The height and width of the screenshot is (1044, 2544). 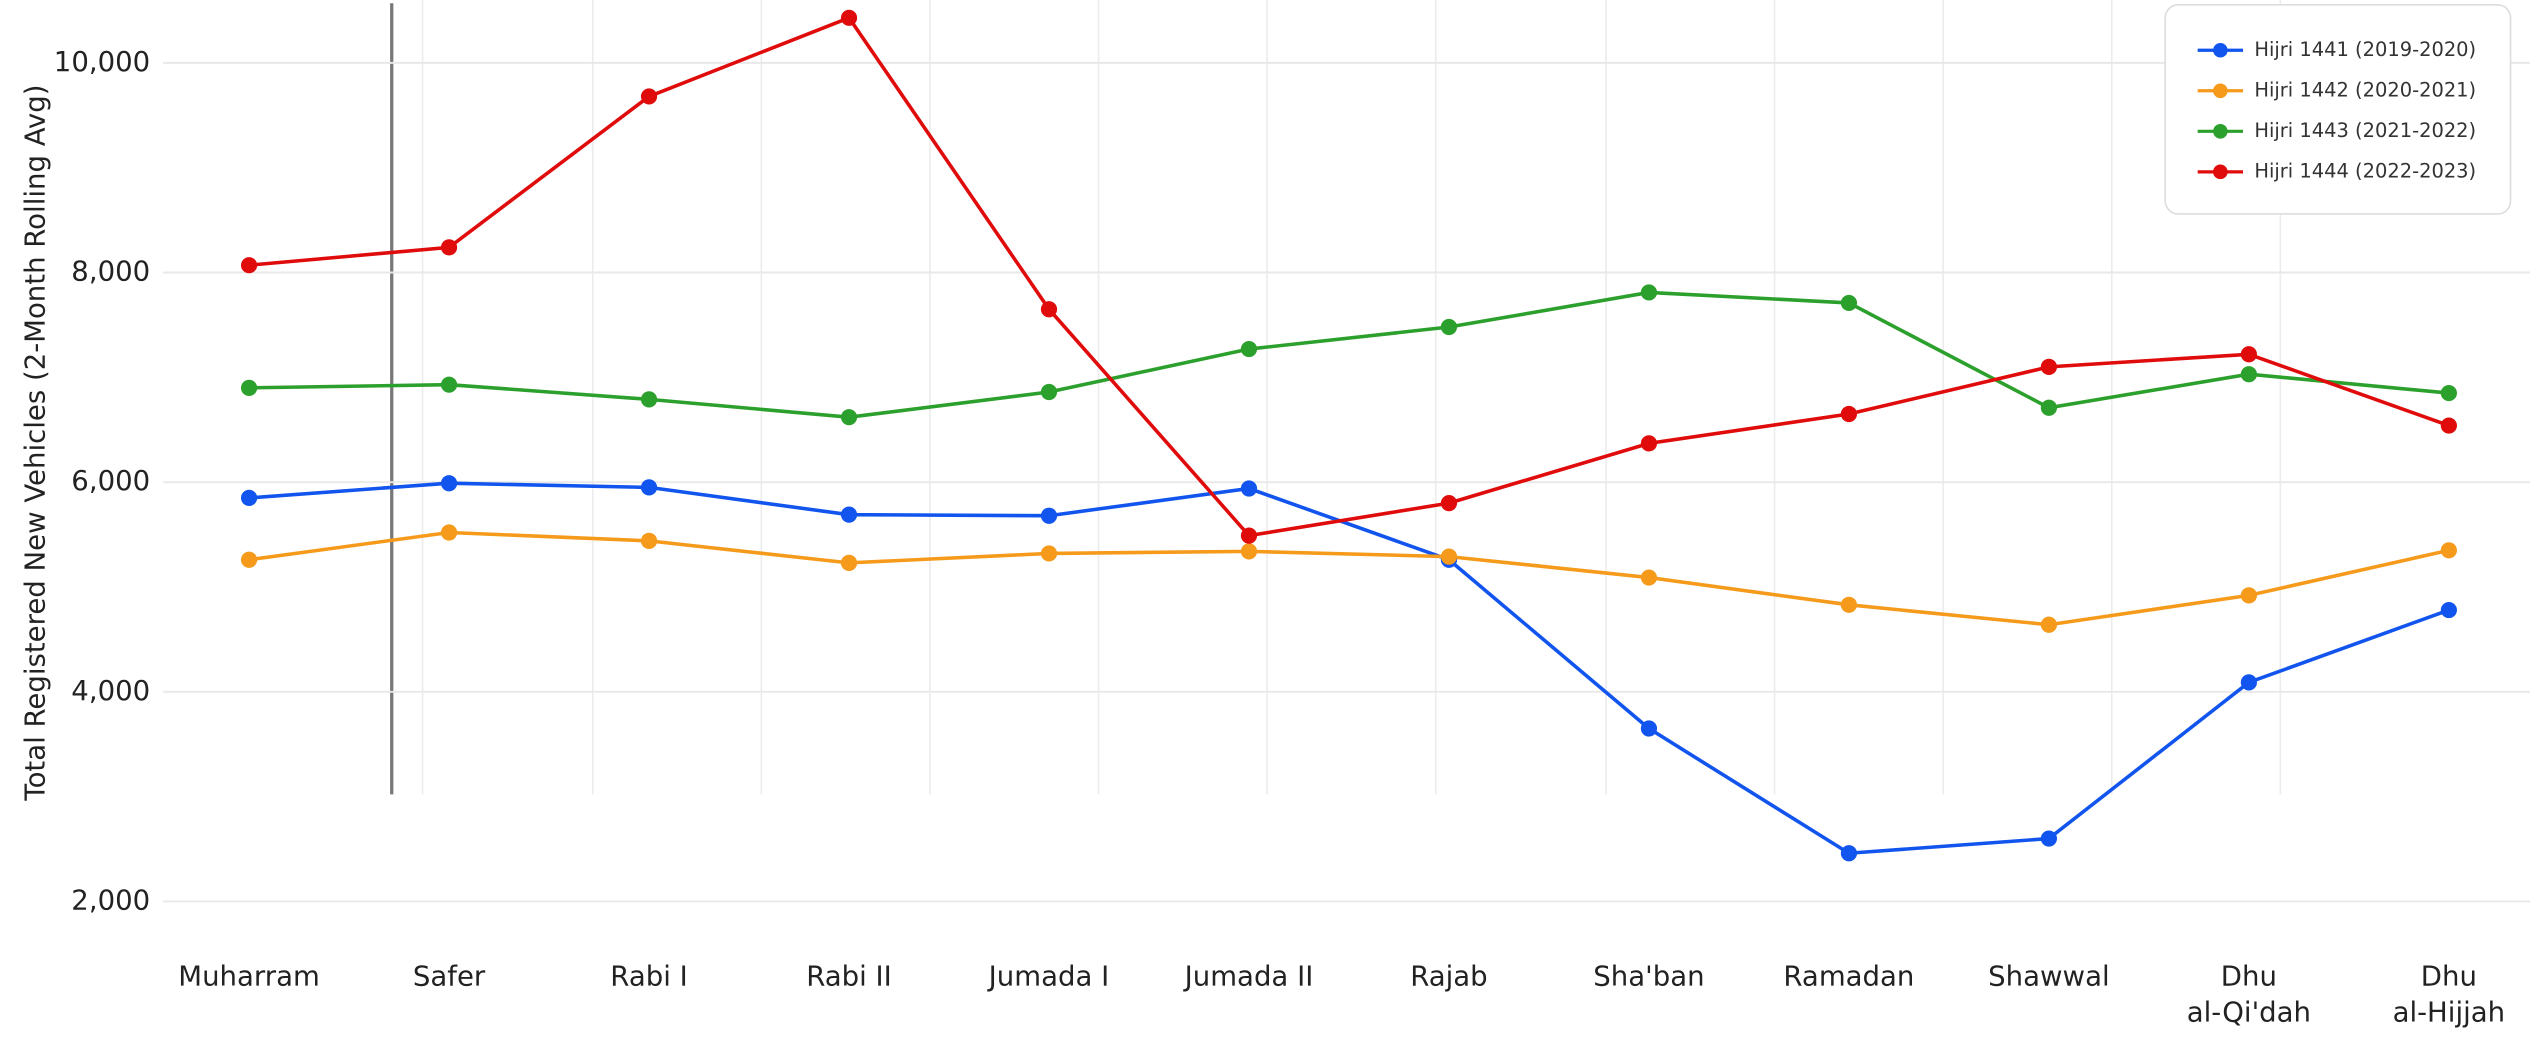 I want to click on y-tick-label: 2,000, so click(x=110, y=900).